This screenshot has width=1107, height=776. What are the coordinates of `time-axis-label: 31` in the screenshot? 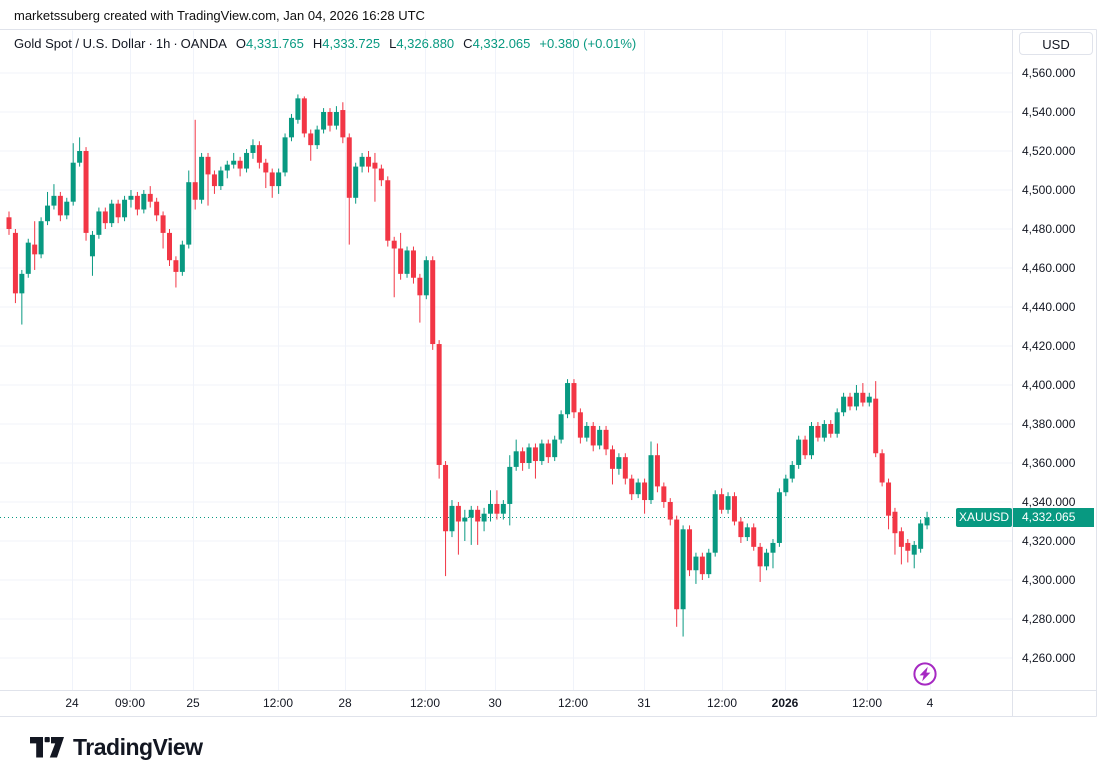 It's located at (644, 703).